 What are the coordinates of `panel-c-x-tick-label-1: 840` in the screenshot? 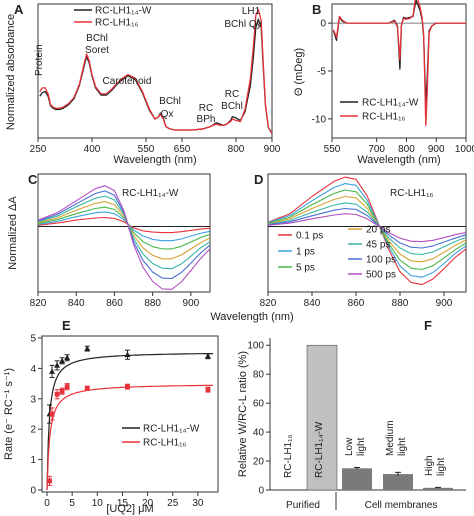 It's located at (76, 303).